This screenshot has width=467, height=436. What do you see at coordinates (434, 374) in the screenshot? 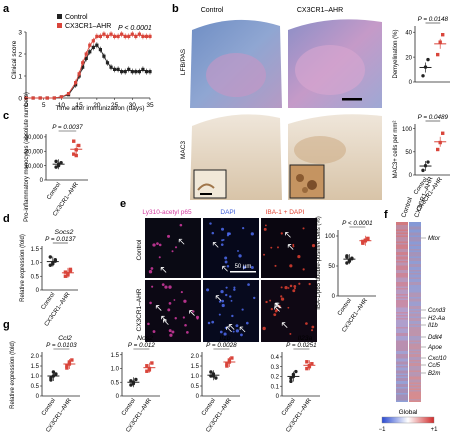
I see `gene-label: B2m` at bounding box center [434, 374].